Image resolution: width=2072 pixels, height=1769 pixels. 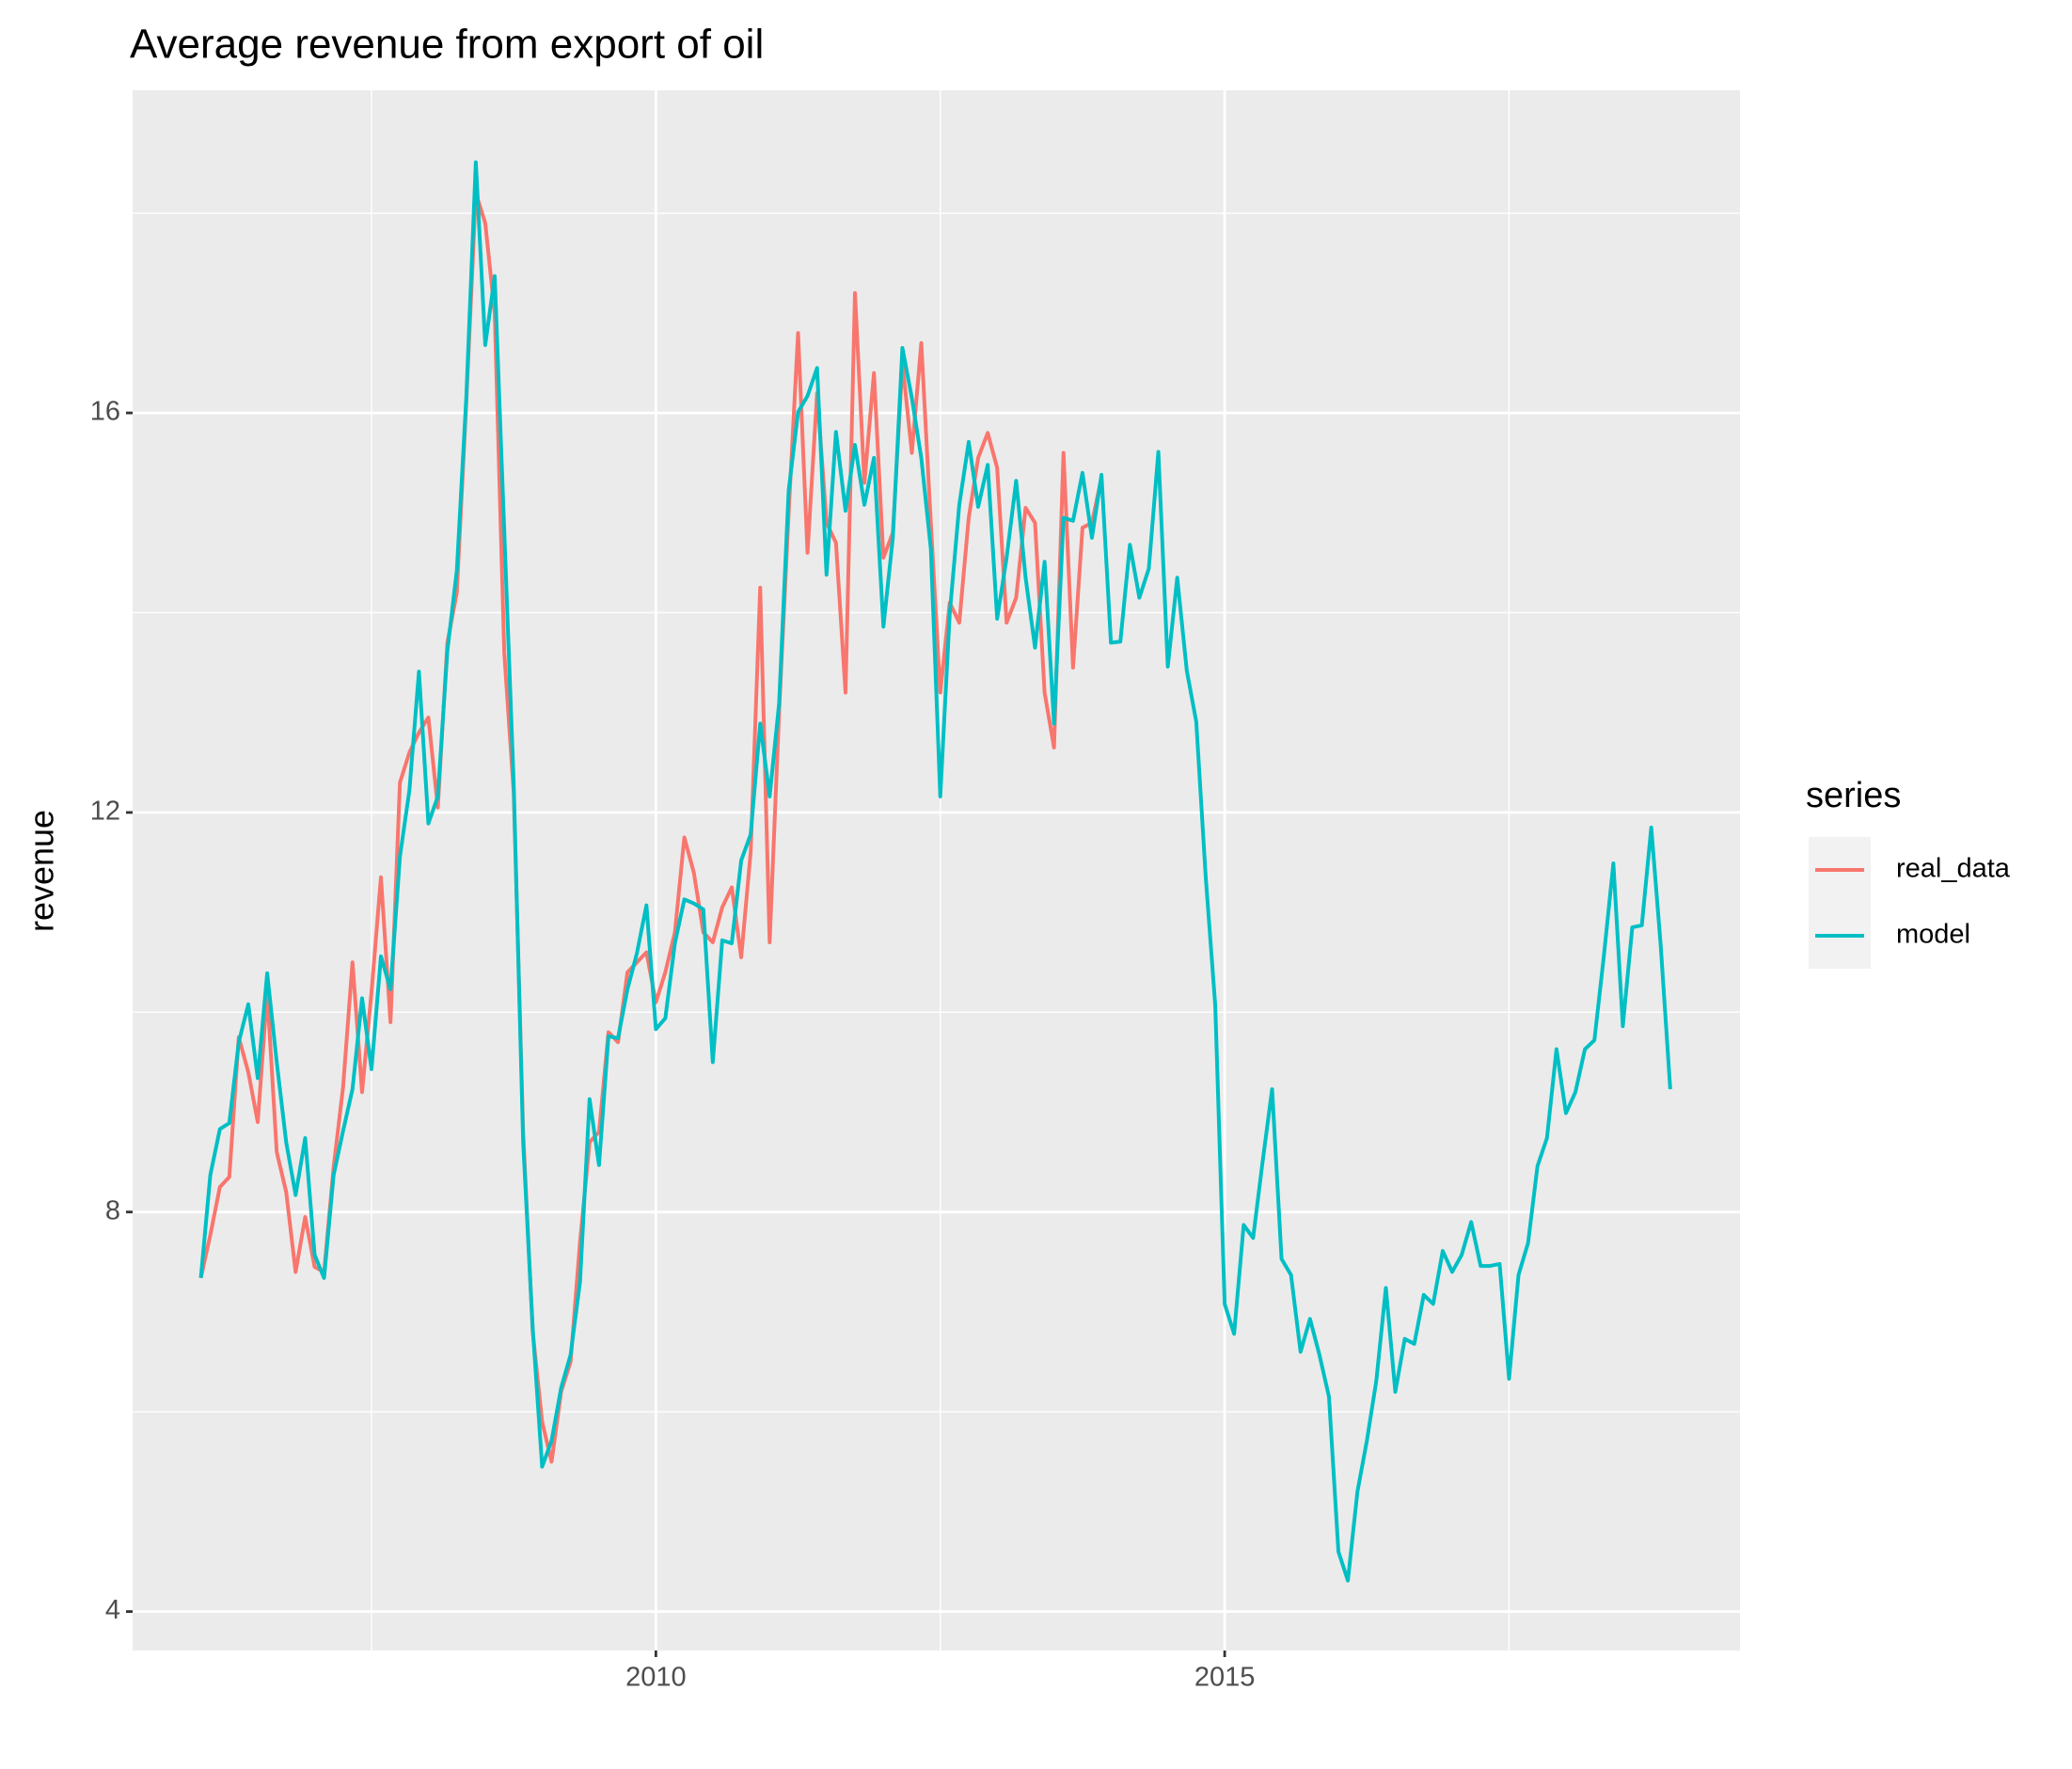 What do you see at coordinates (447, 45) in the screenshot?
I see `chart-title: Average revenue from export of oil` at bounding box center [447, 45].